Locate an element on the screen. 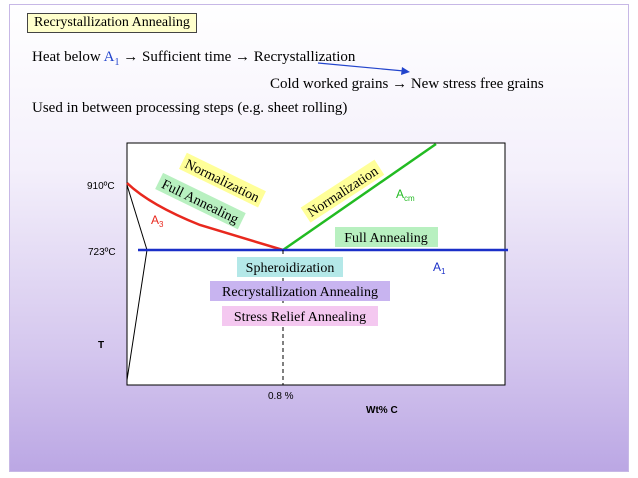  full-annealing-right-box is located at coordinates (386, 237).